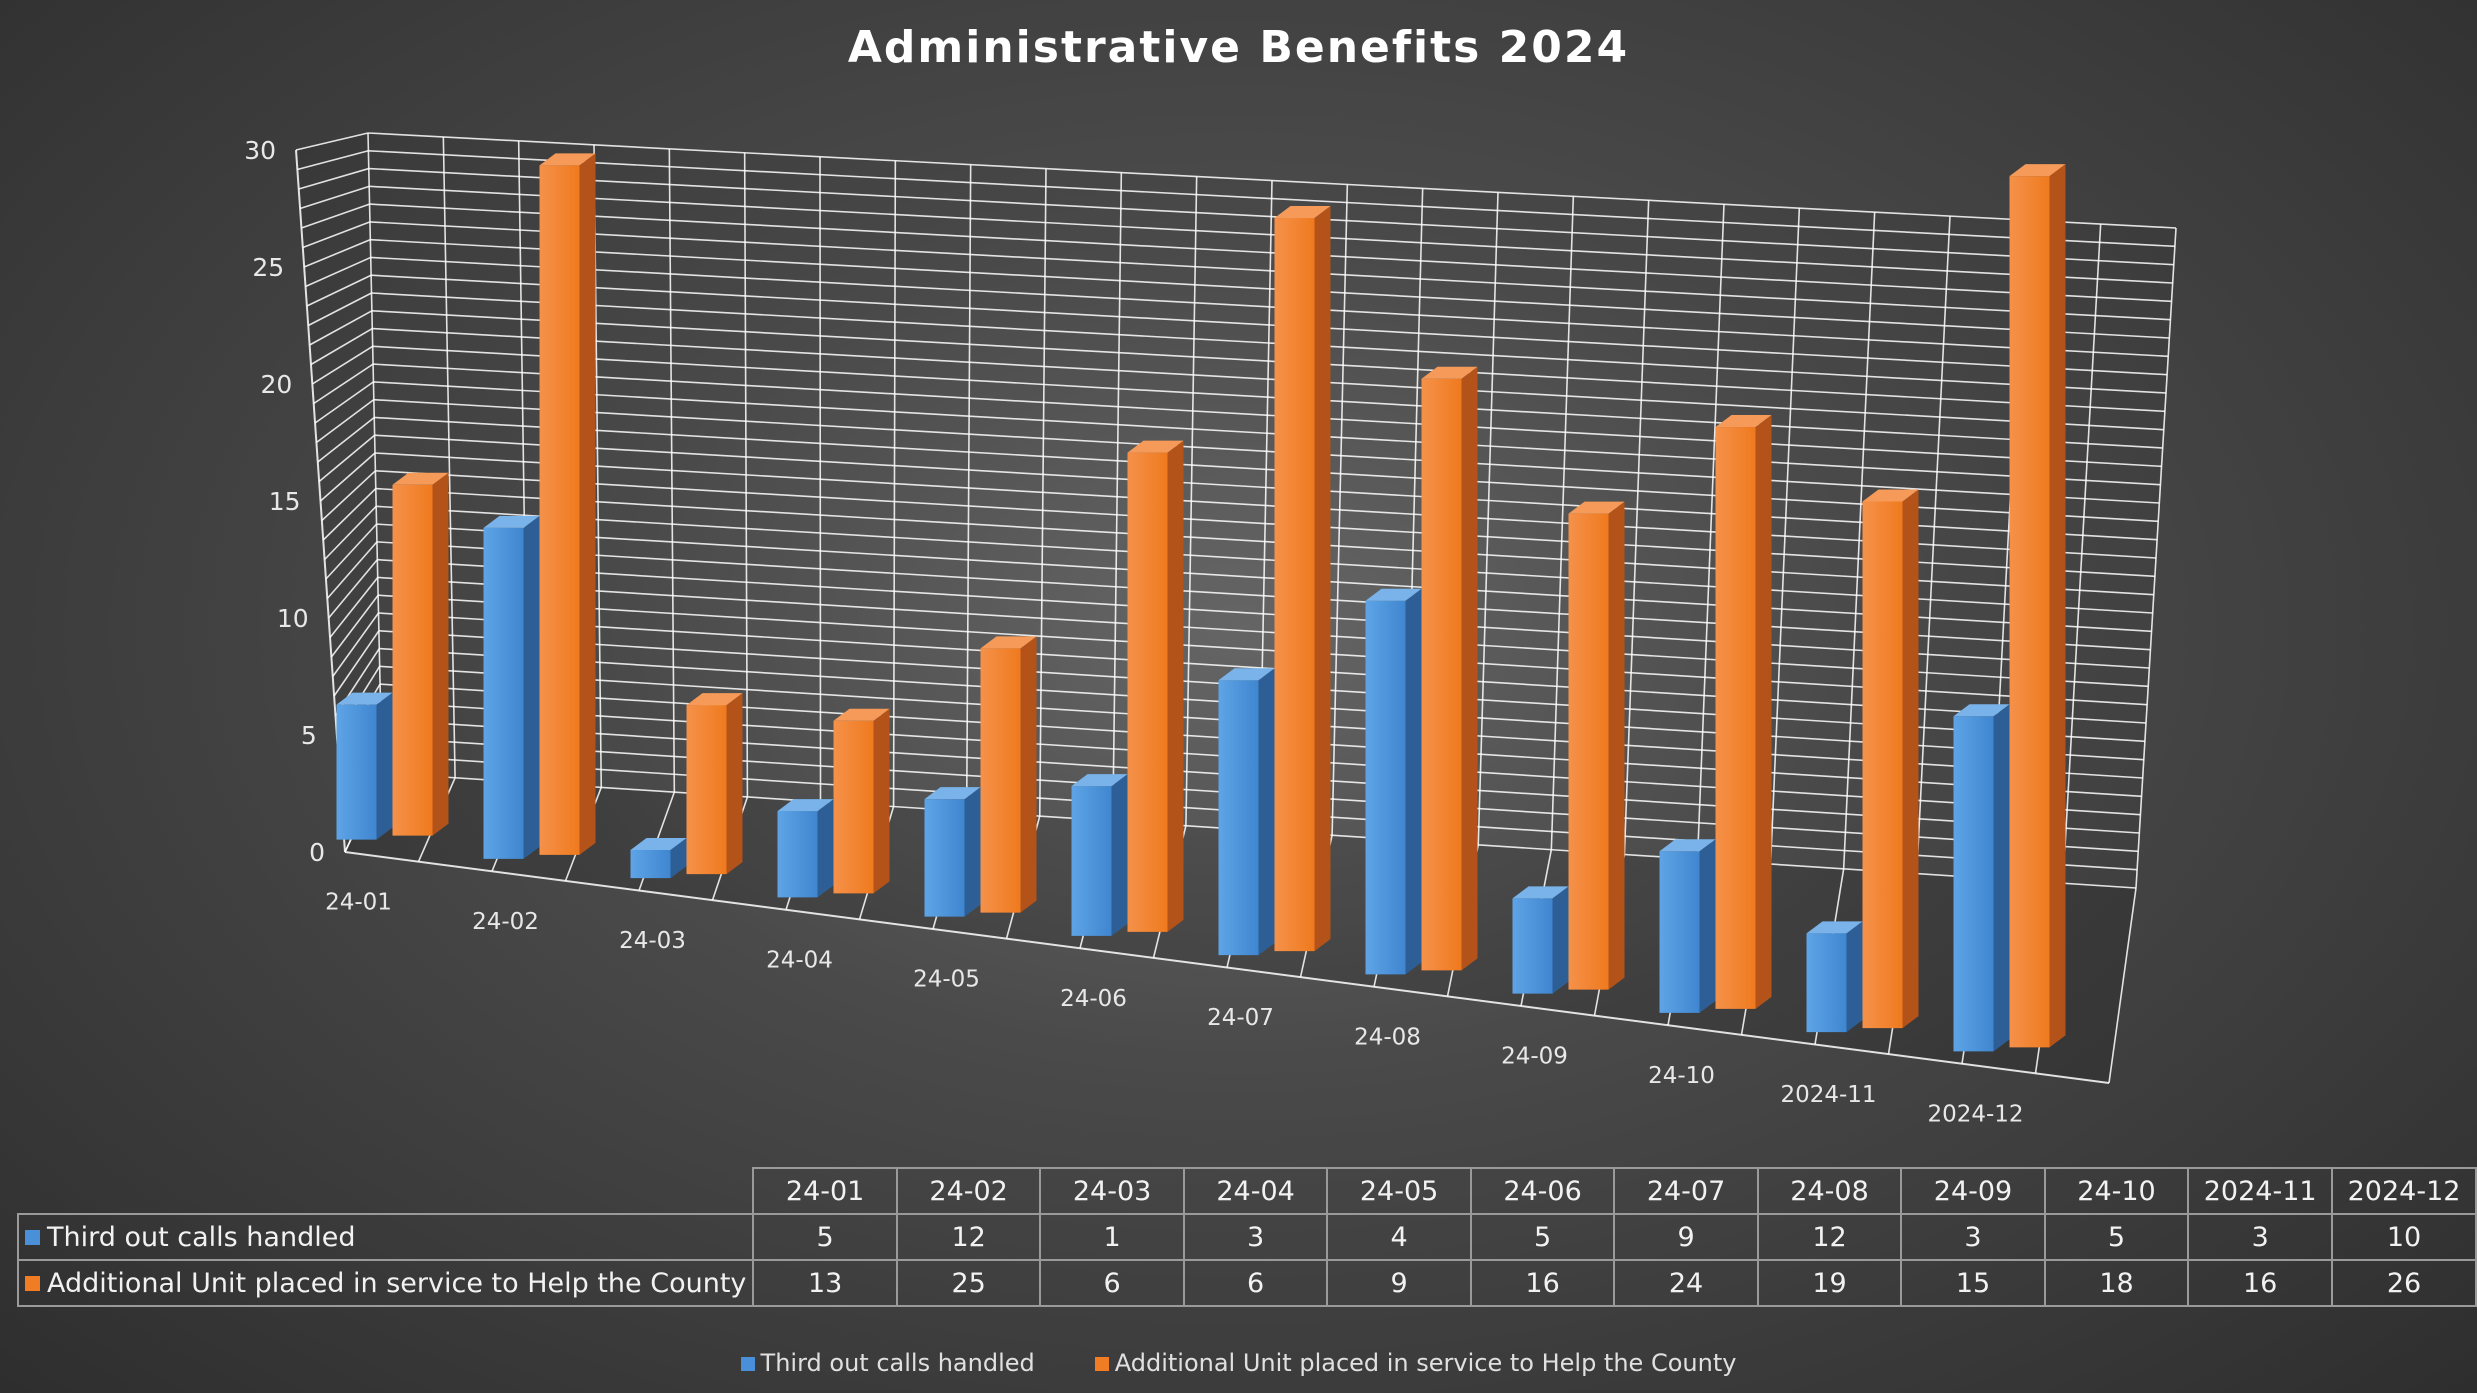 The width and height of the screenshot is (2477, 1393). Describe the element at coordinates (825, 1191) in the screenshot. I see `table-header-cell: 24-01` at that location.